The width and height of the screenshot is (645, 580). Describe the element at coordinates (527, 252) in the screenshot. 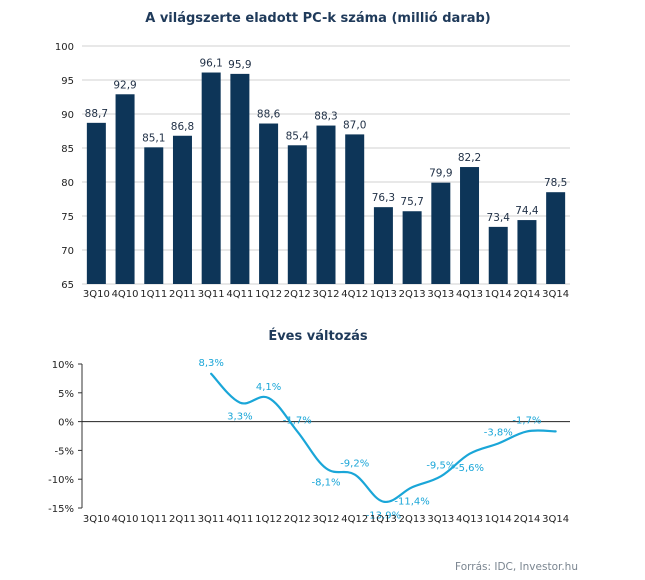

I see `bar-2Q14` at that location.